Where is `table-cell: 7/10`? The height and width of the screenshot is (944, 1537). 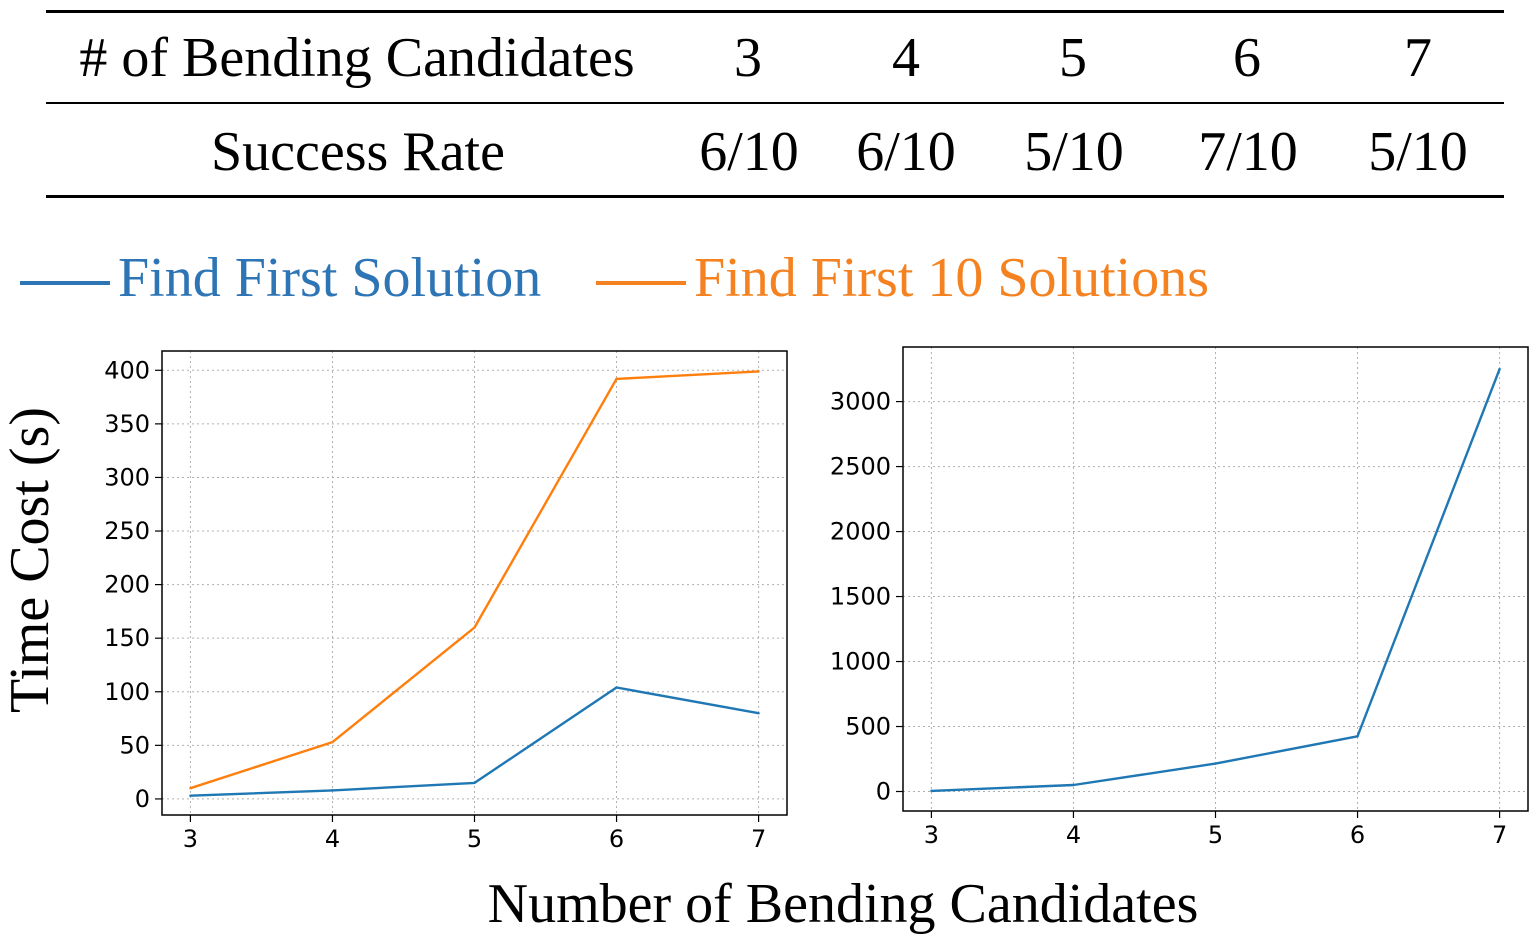
table-cell: 7/10 is located at coordinates (1248, 152).